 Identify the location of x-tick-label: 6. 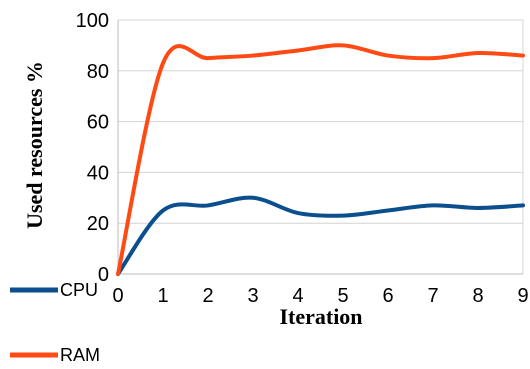
(387, 296).